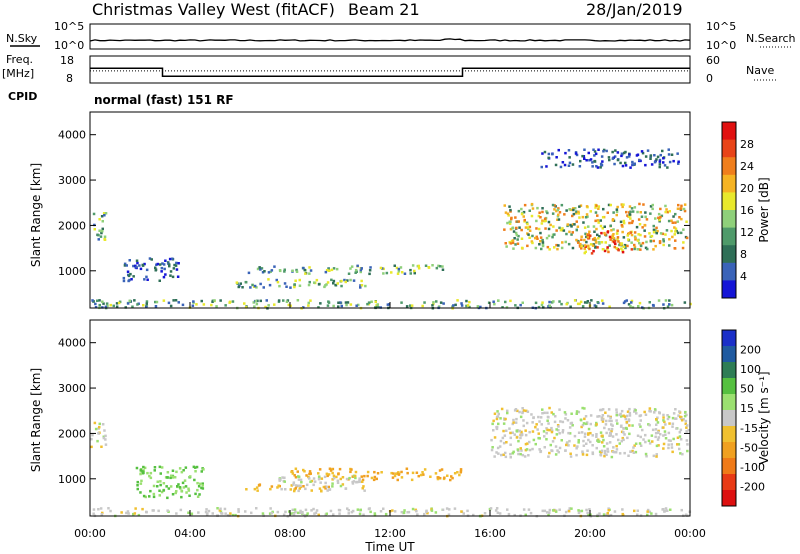 The image size is (800, 554). I want to click on x-tick-label: 08:00, so click(290, 533).